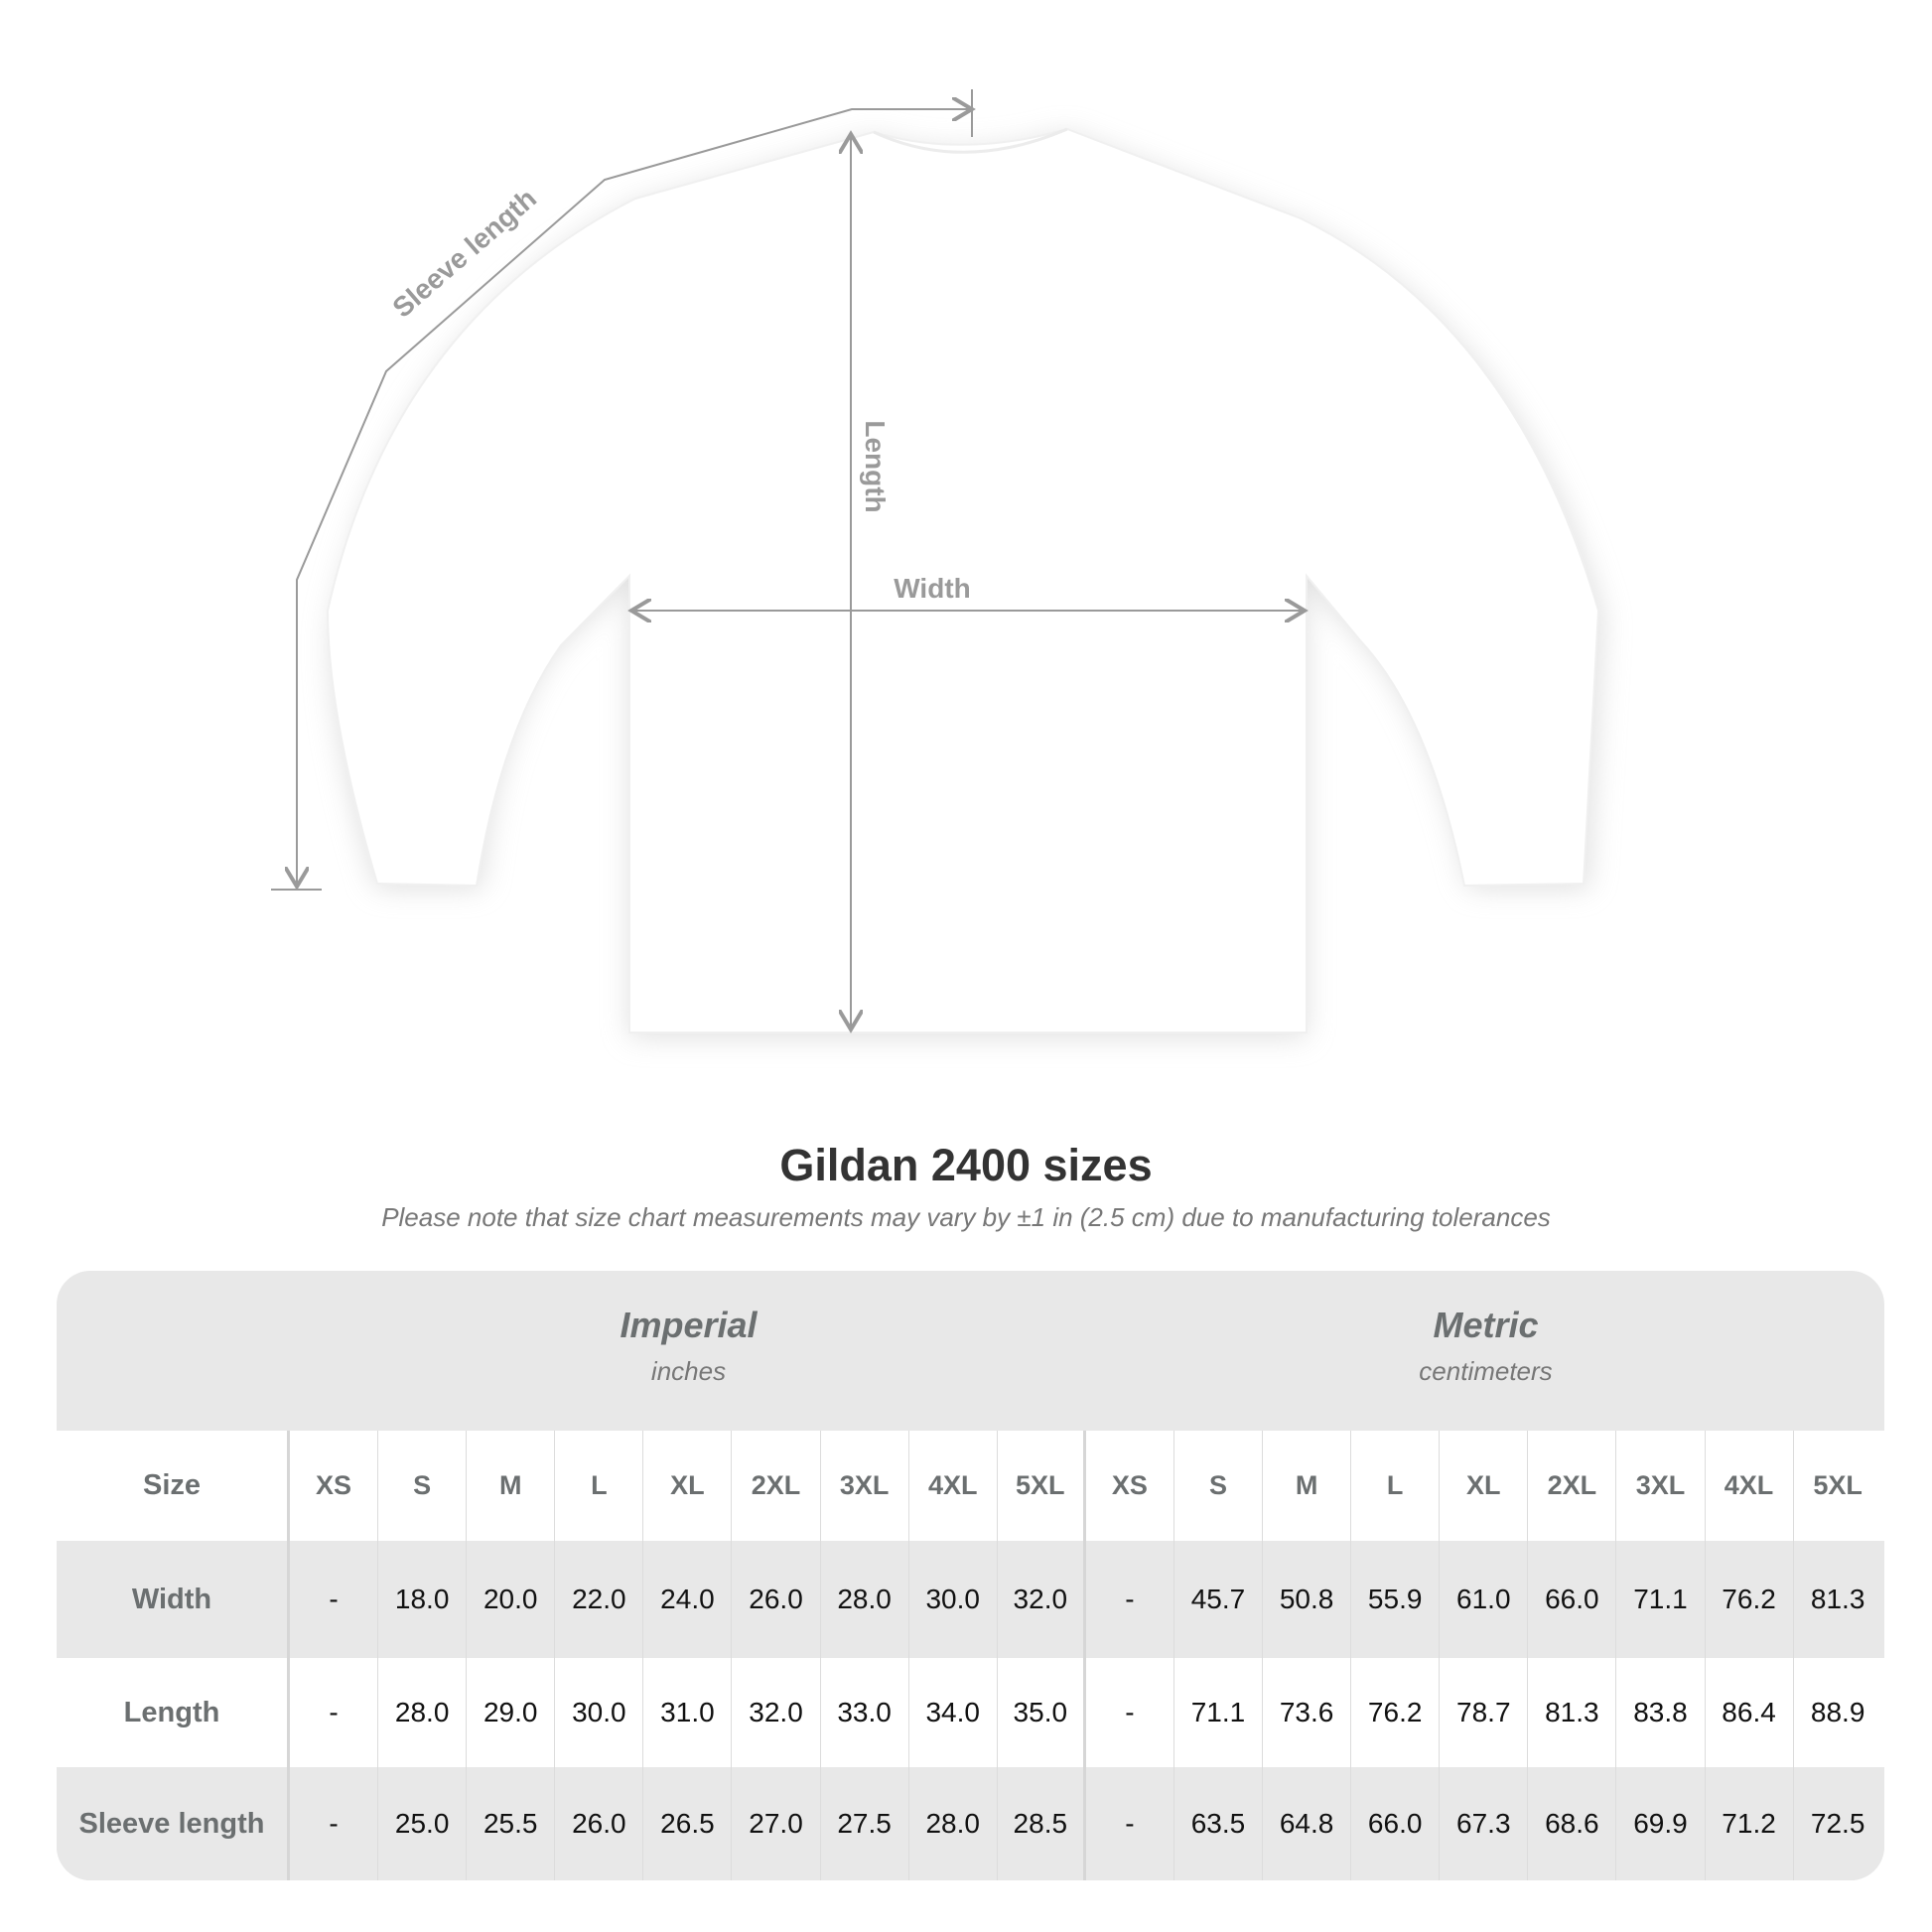  I want to click on table-cell: 45.7, so click(1219, 1600).